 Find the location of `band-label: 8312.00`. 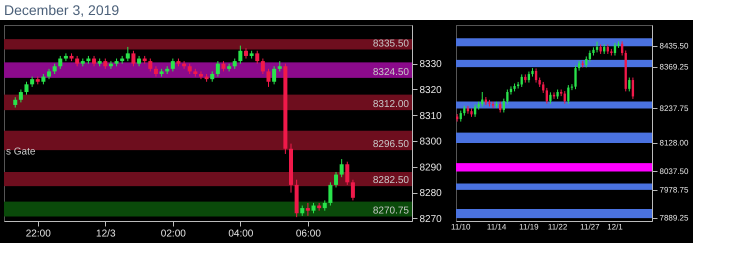

band-label: 8312.00 is located at coordinates (391, 104).